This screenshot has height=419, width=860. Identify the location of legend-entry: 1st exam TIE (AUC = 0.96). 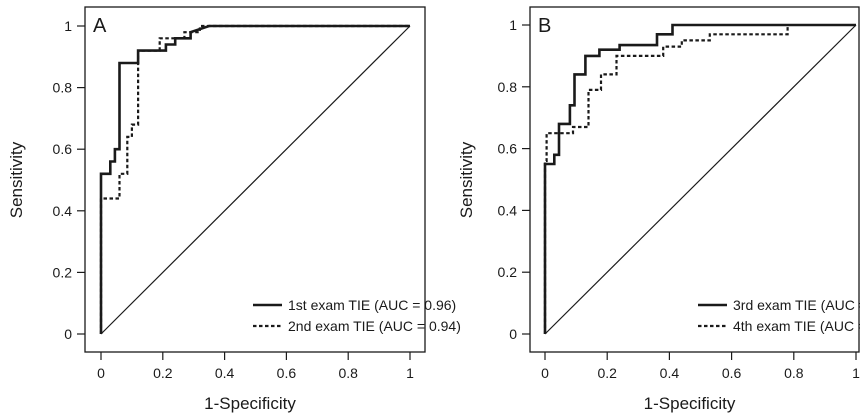
(372, 305).